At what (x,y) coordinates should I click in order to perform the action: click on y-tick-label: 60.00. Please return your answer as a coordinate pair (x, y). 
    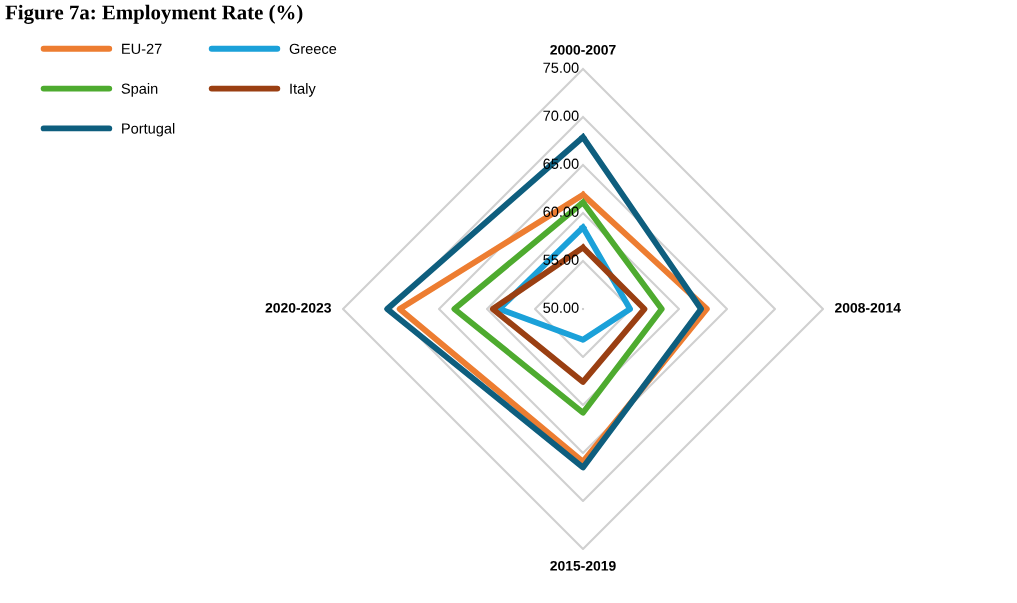
    Looking at the image, I should click on (561, 211).